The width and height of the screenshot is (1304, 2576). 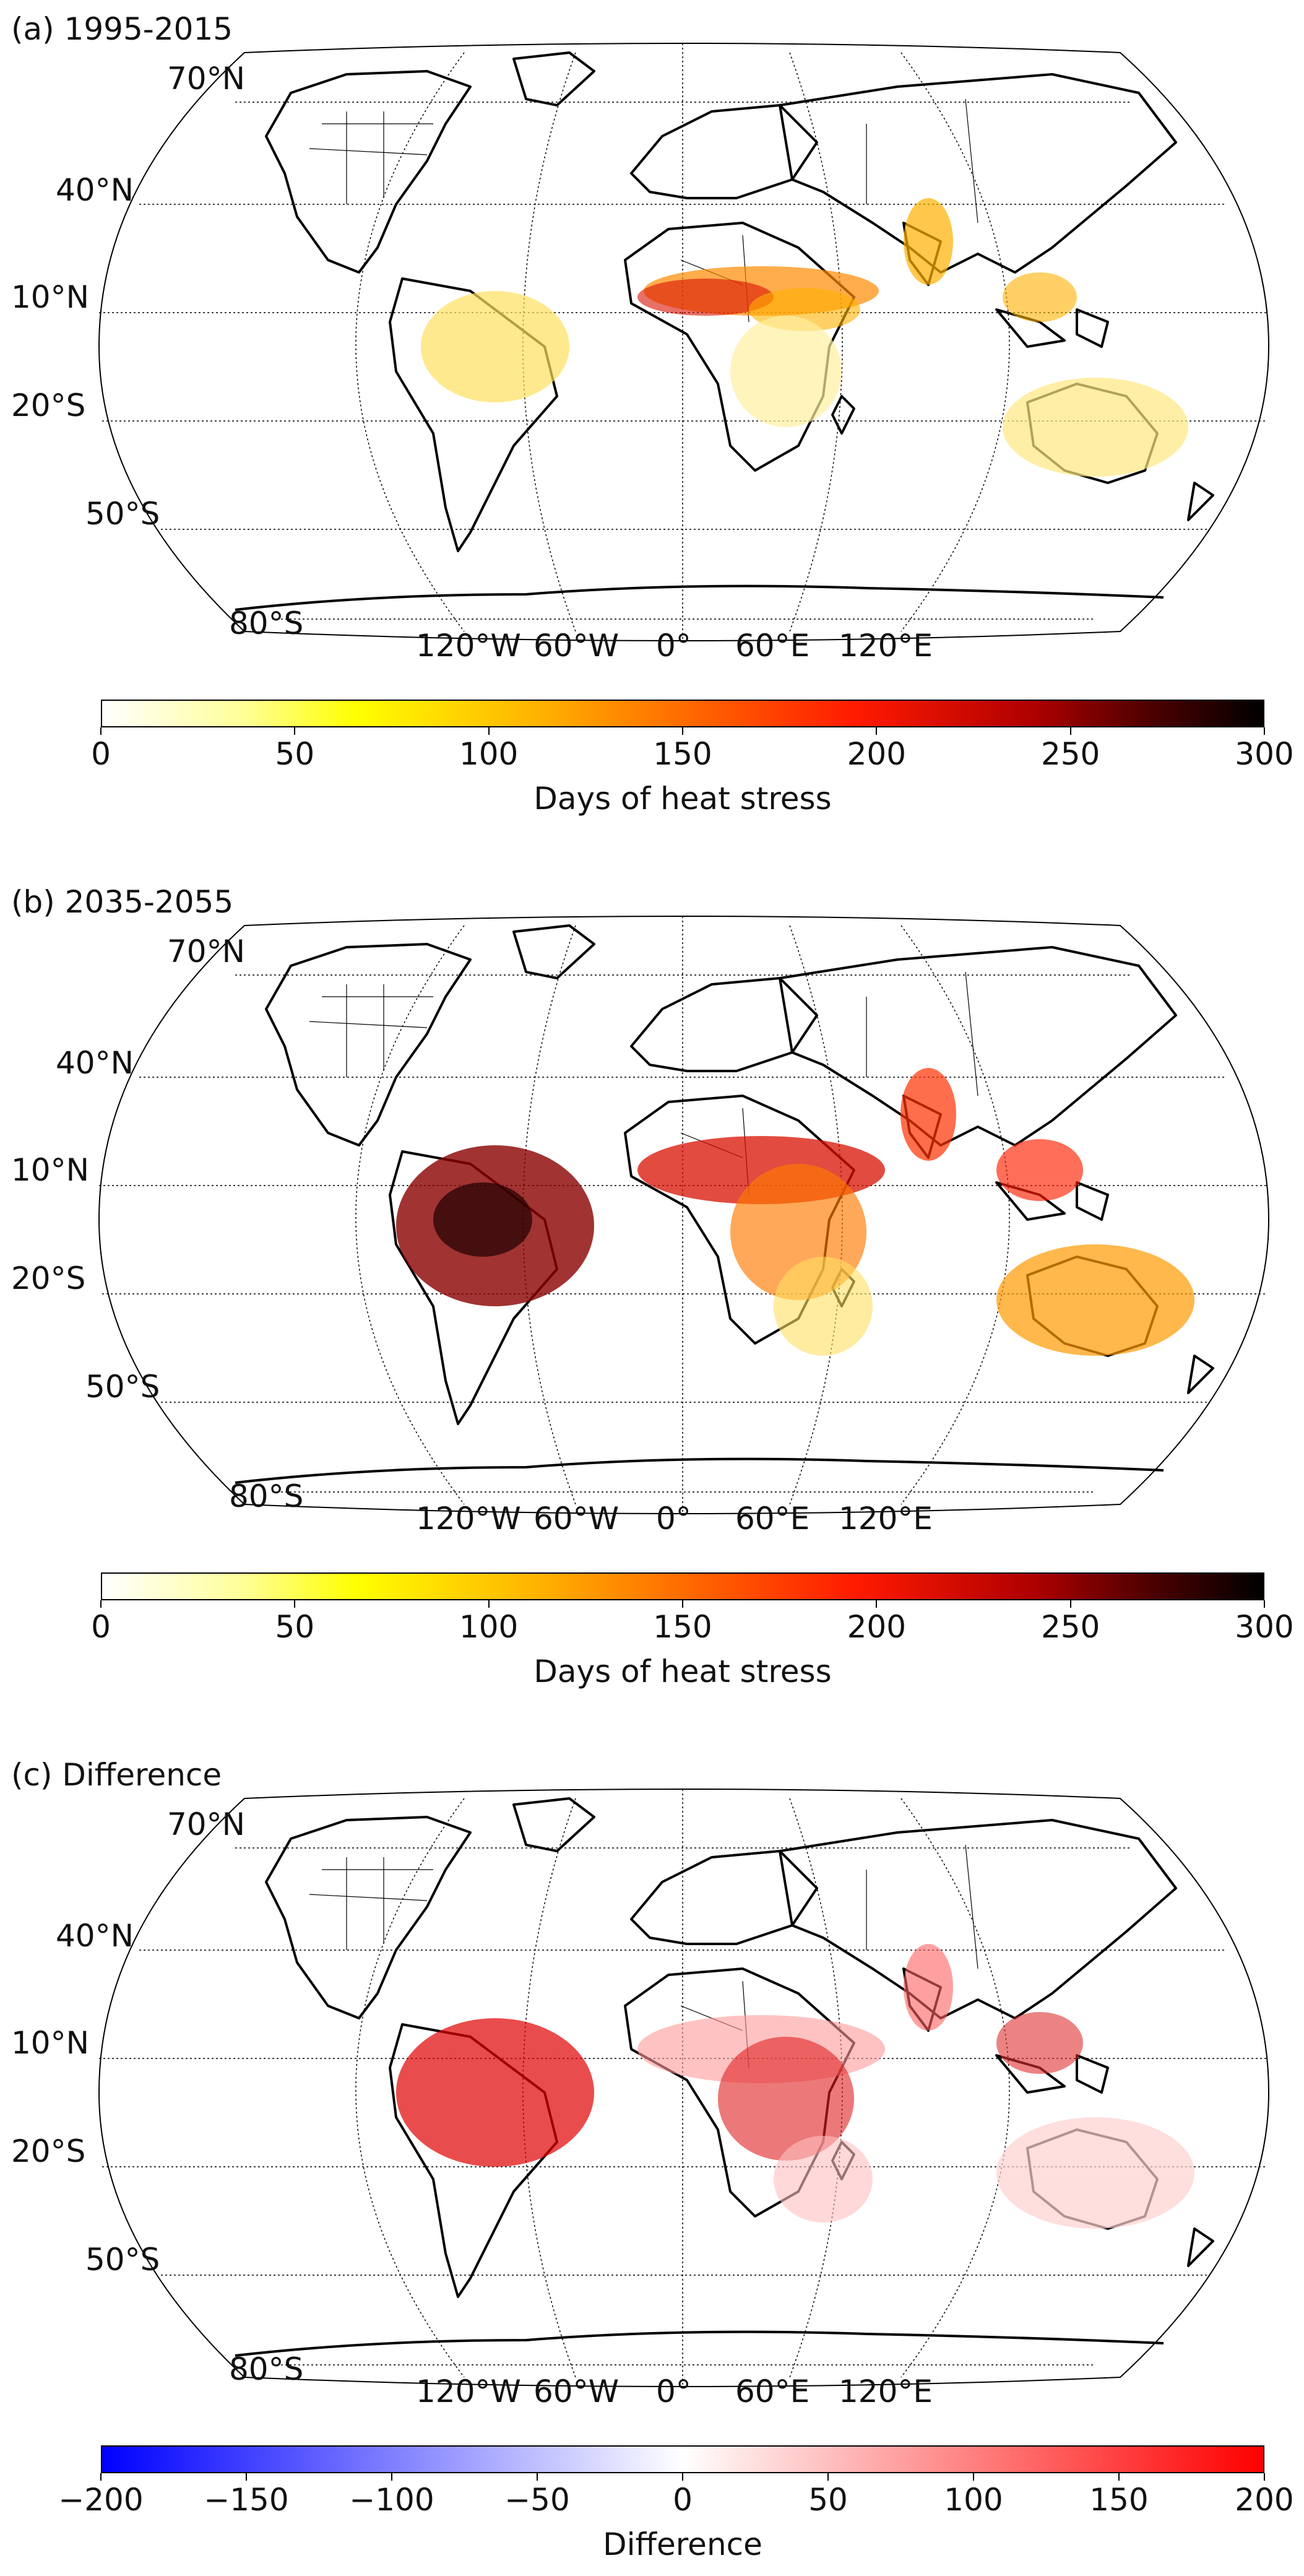 I want to click on colorbar-tick-label: −150, so click(x=246, y=2500).